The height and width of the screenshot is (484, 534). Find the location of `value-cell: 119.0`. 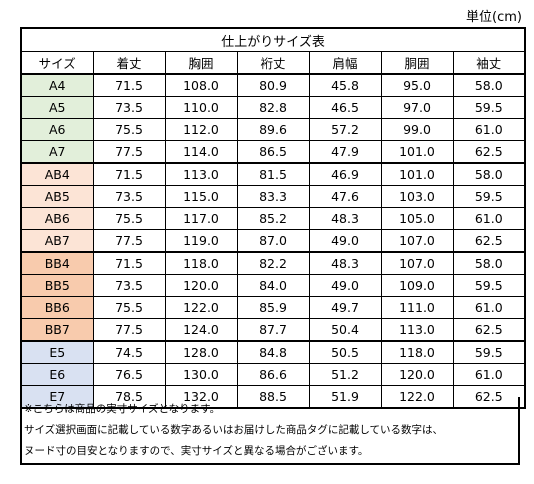

value-cell: 119.0 is located at coordinates (201, 241).